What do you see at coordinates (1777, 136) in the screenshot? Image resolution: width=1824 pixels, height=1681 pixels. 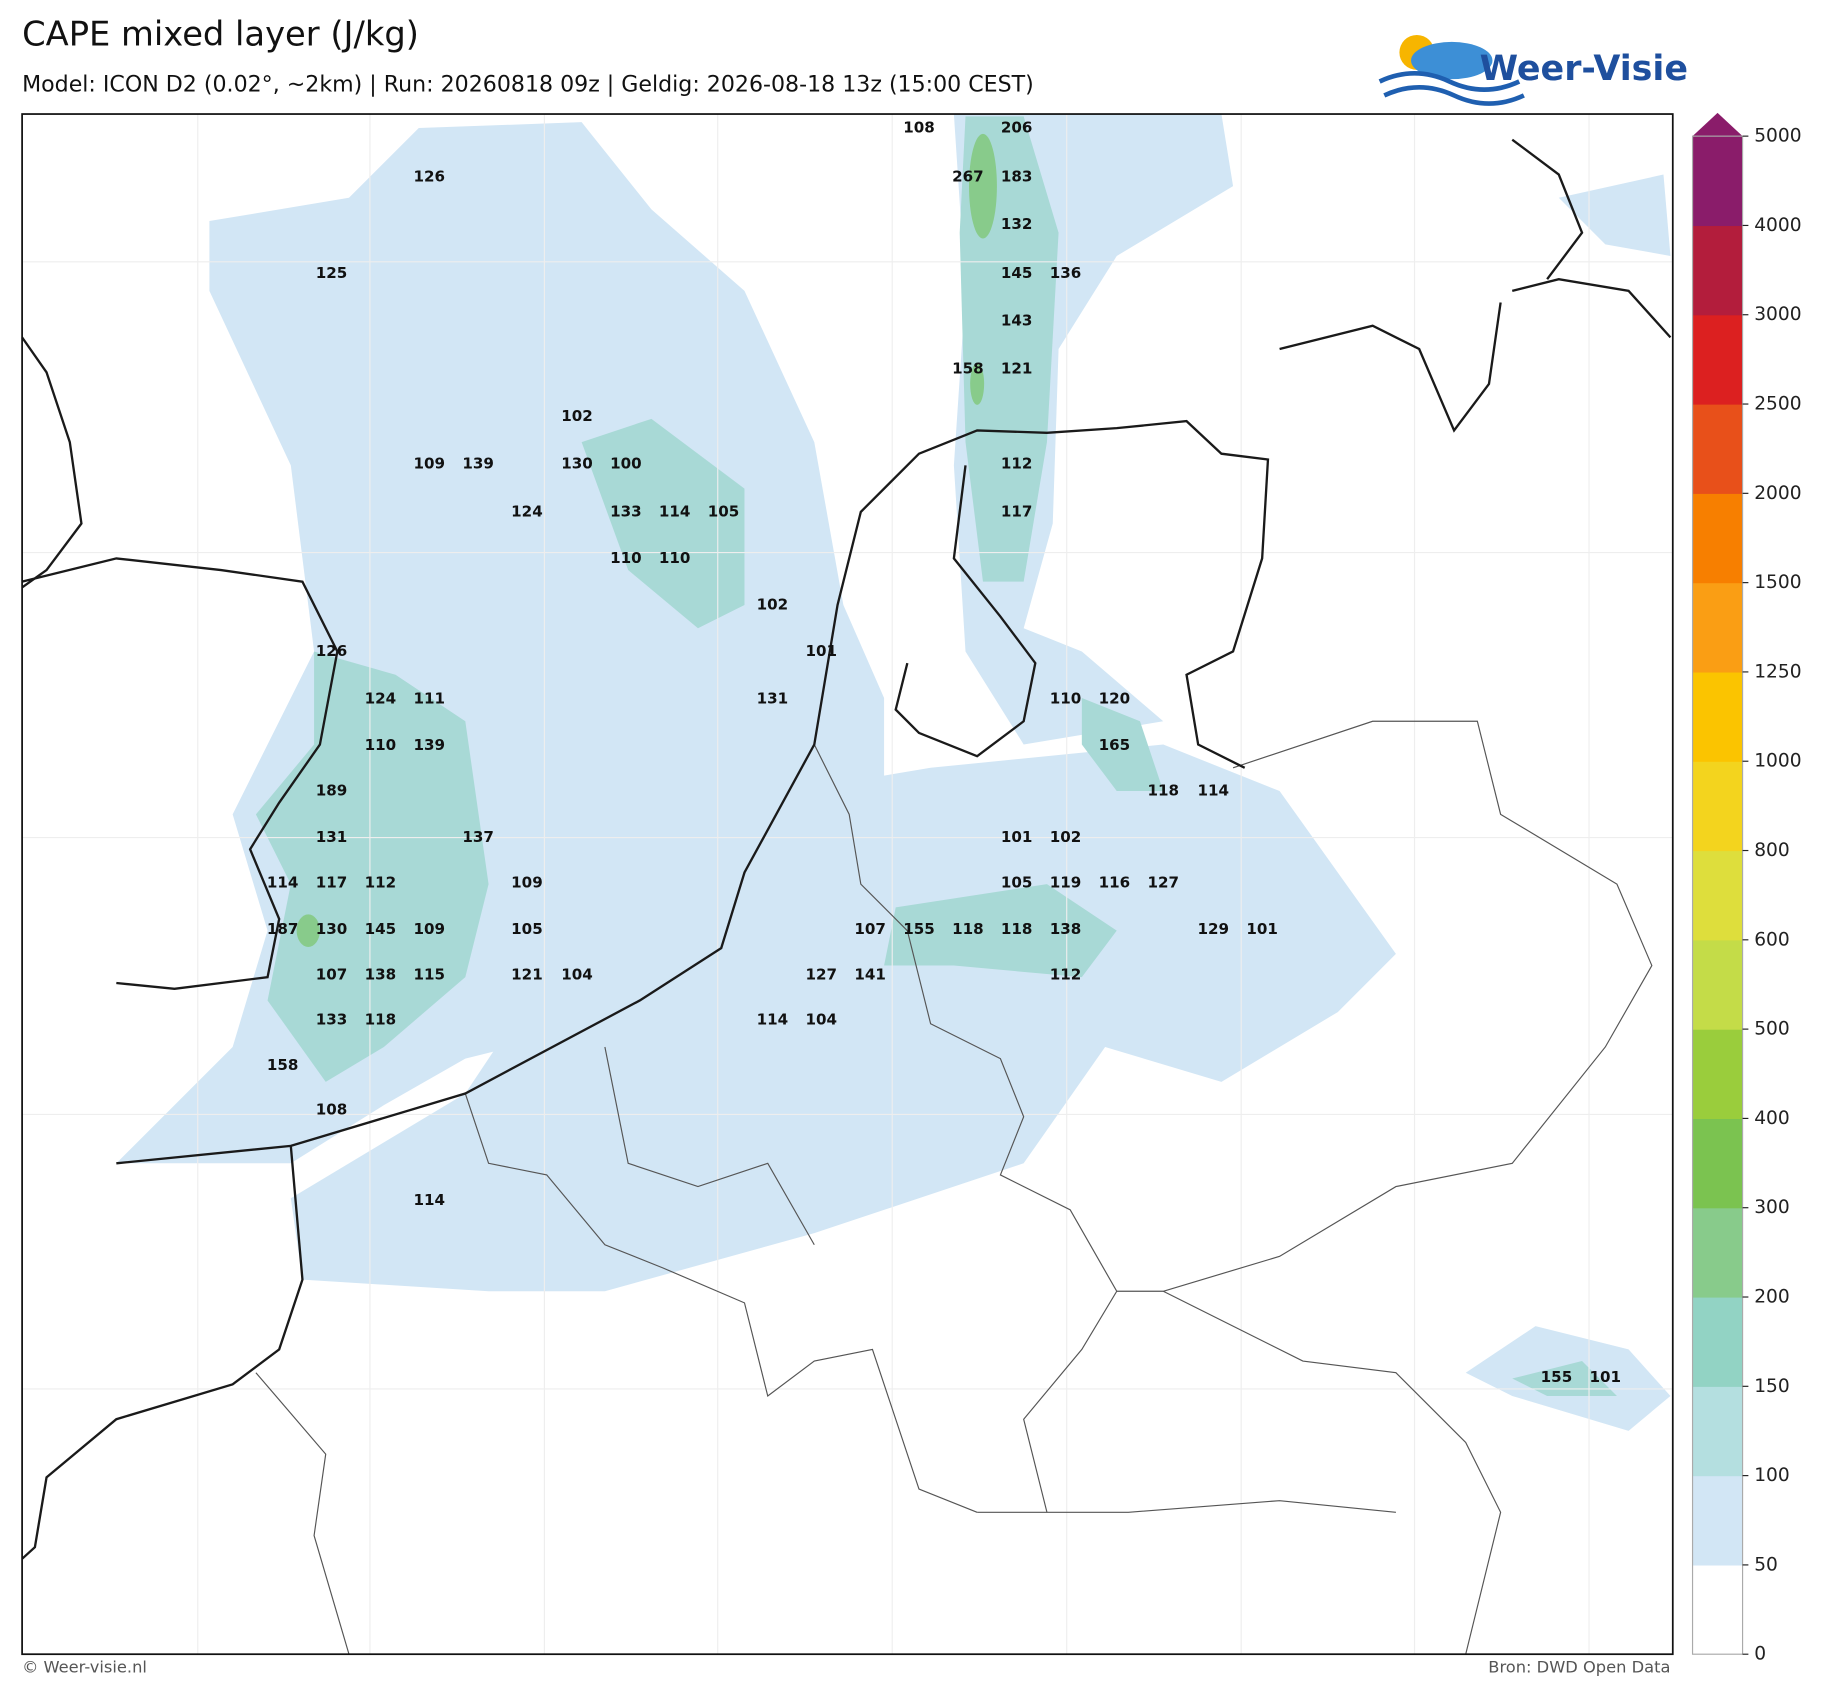 I see `colorbar-tick-label: 5000` at bounding box center [1777, 136].